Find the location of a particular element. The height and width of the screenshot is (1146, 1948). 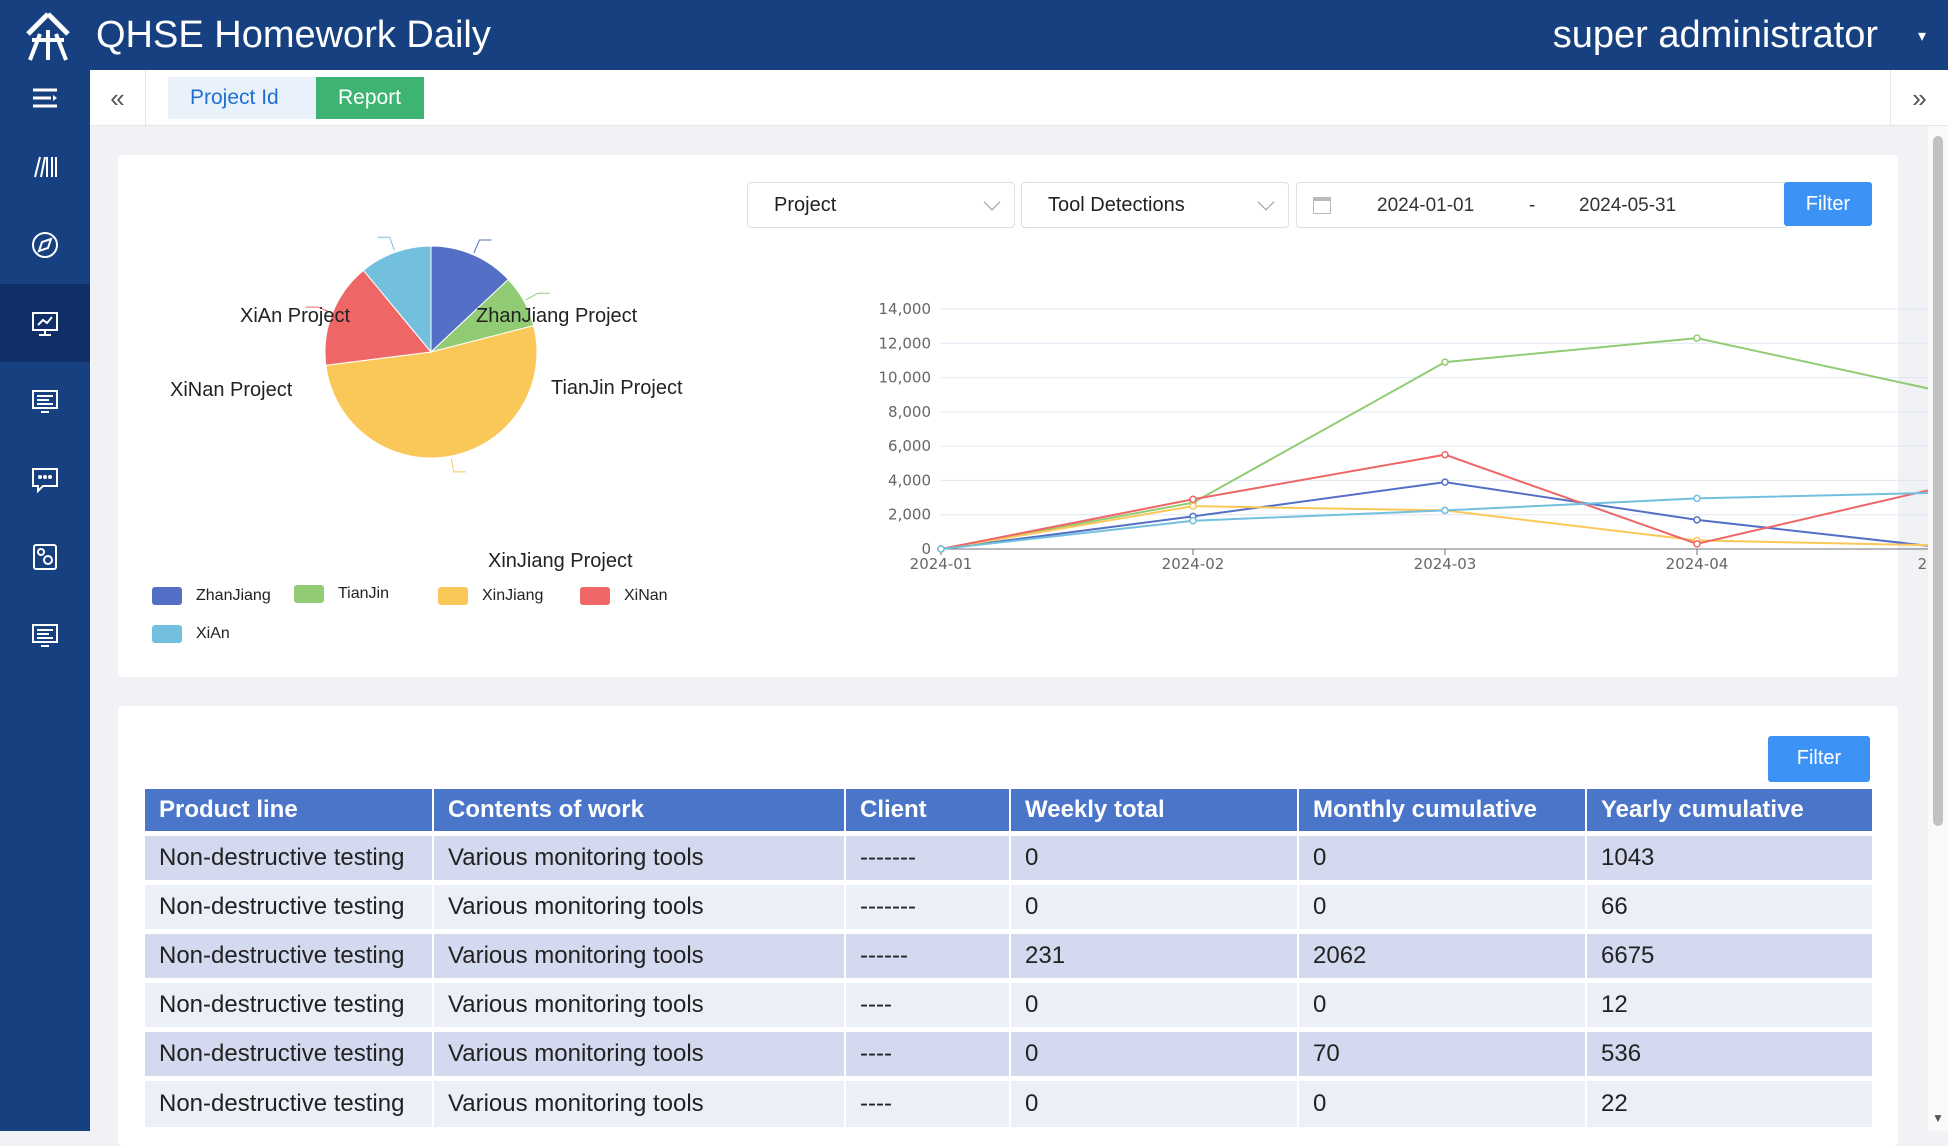

menu-icon is located at coordinates (45, 98).